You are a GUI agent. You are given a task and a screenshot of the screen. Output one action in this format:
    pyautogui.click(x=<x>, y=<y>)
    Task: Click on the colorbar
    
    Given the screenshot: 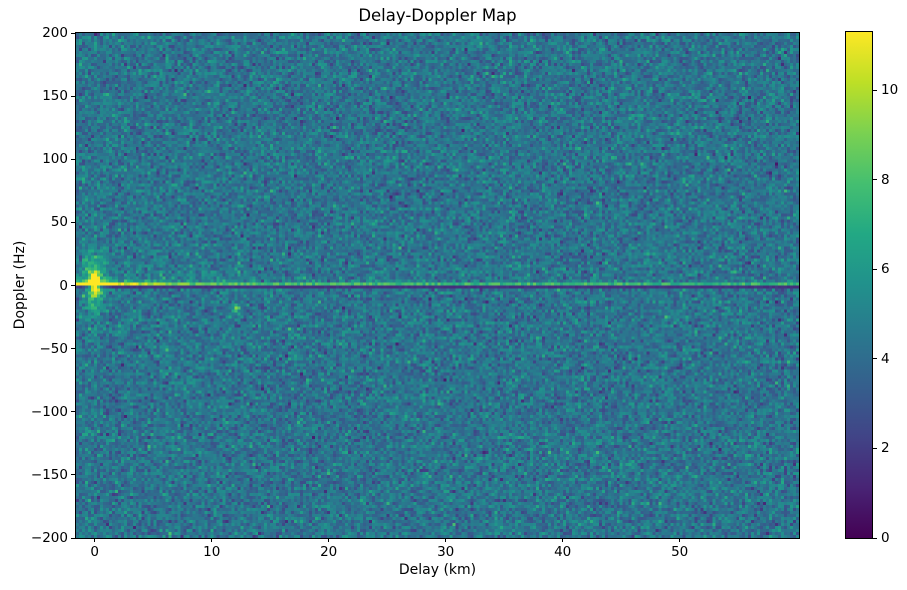 What is the action you would take?
    pyautogui.click(x=859, y=285)
    